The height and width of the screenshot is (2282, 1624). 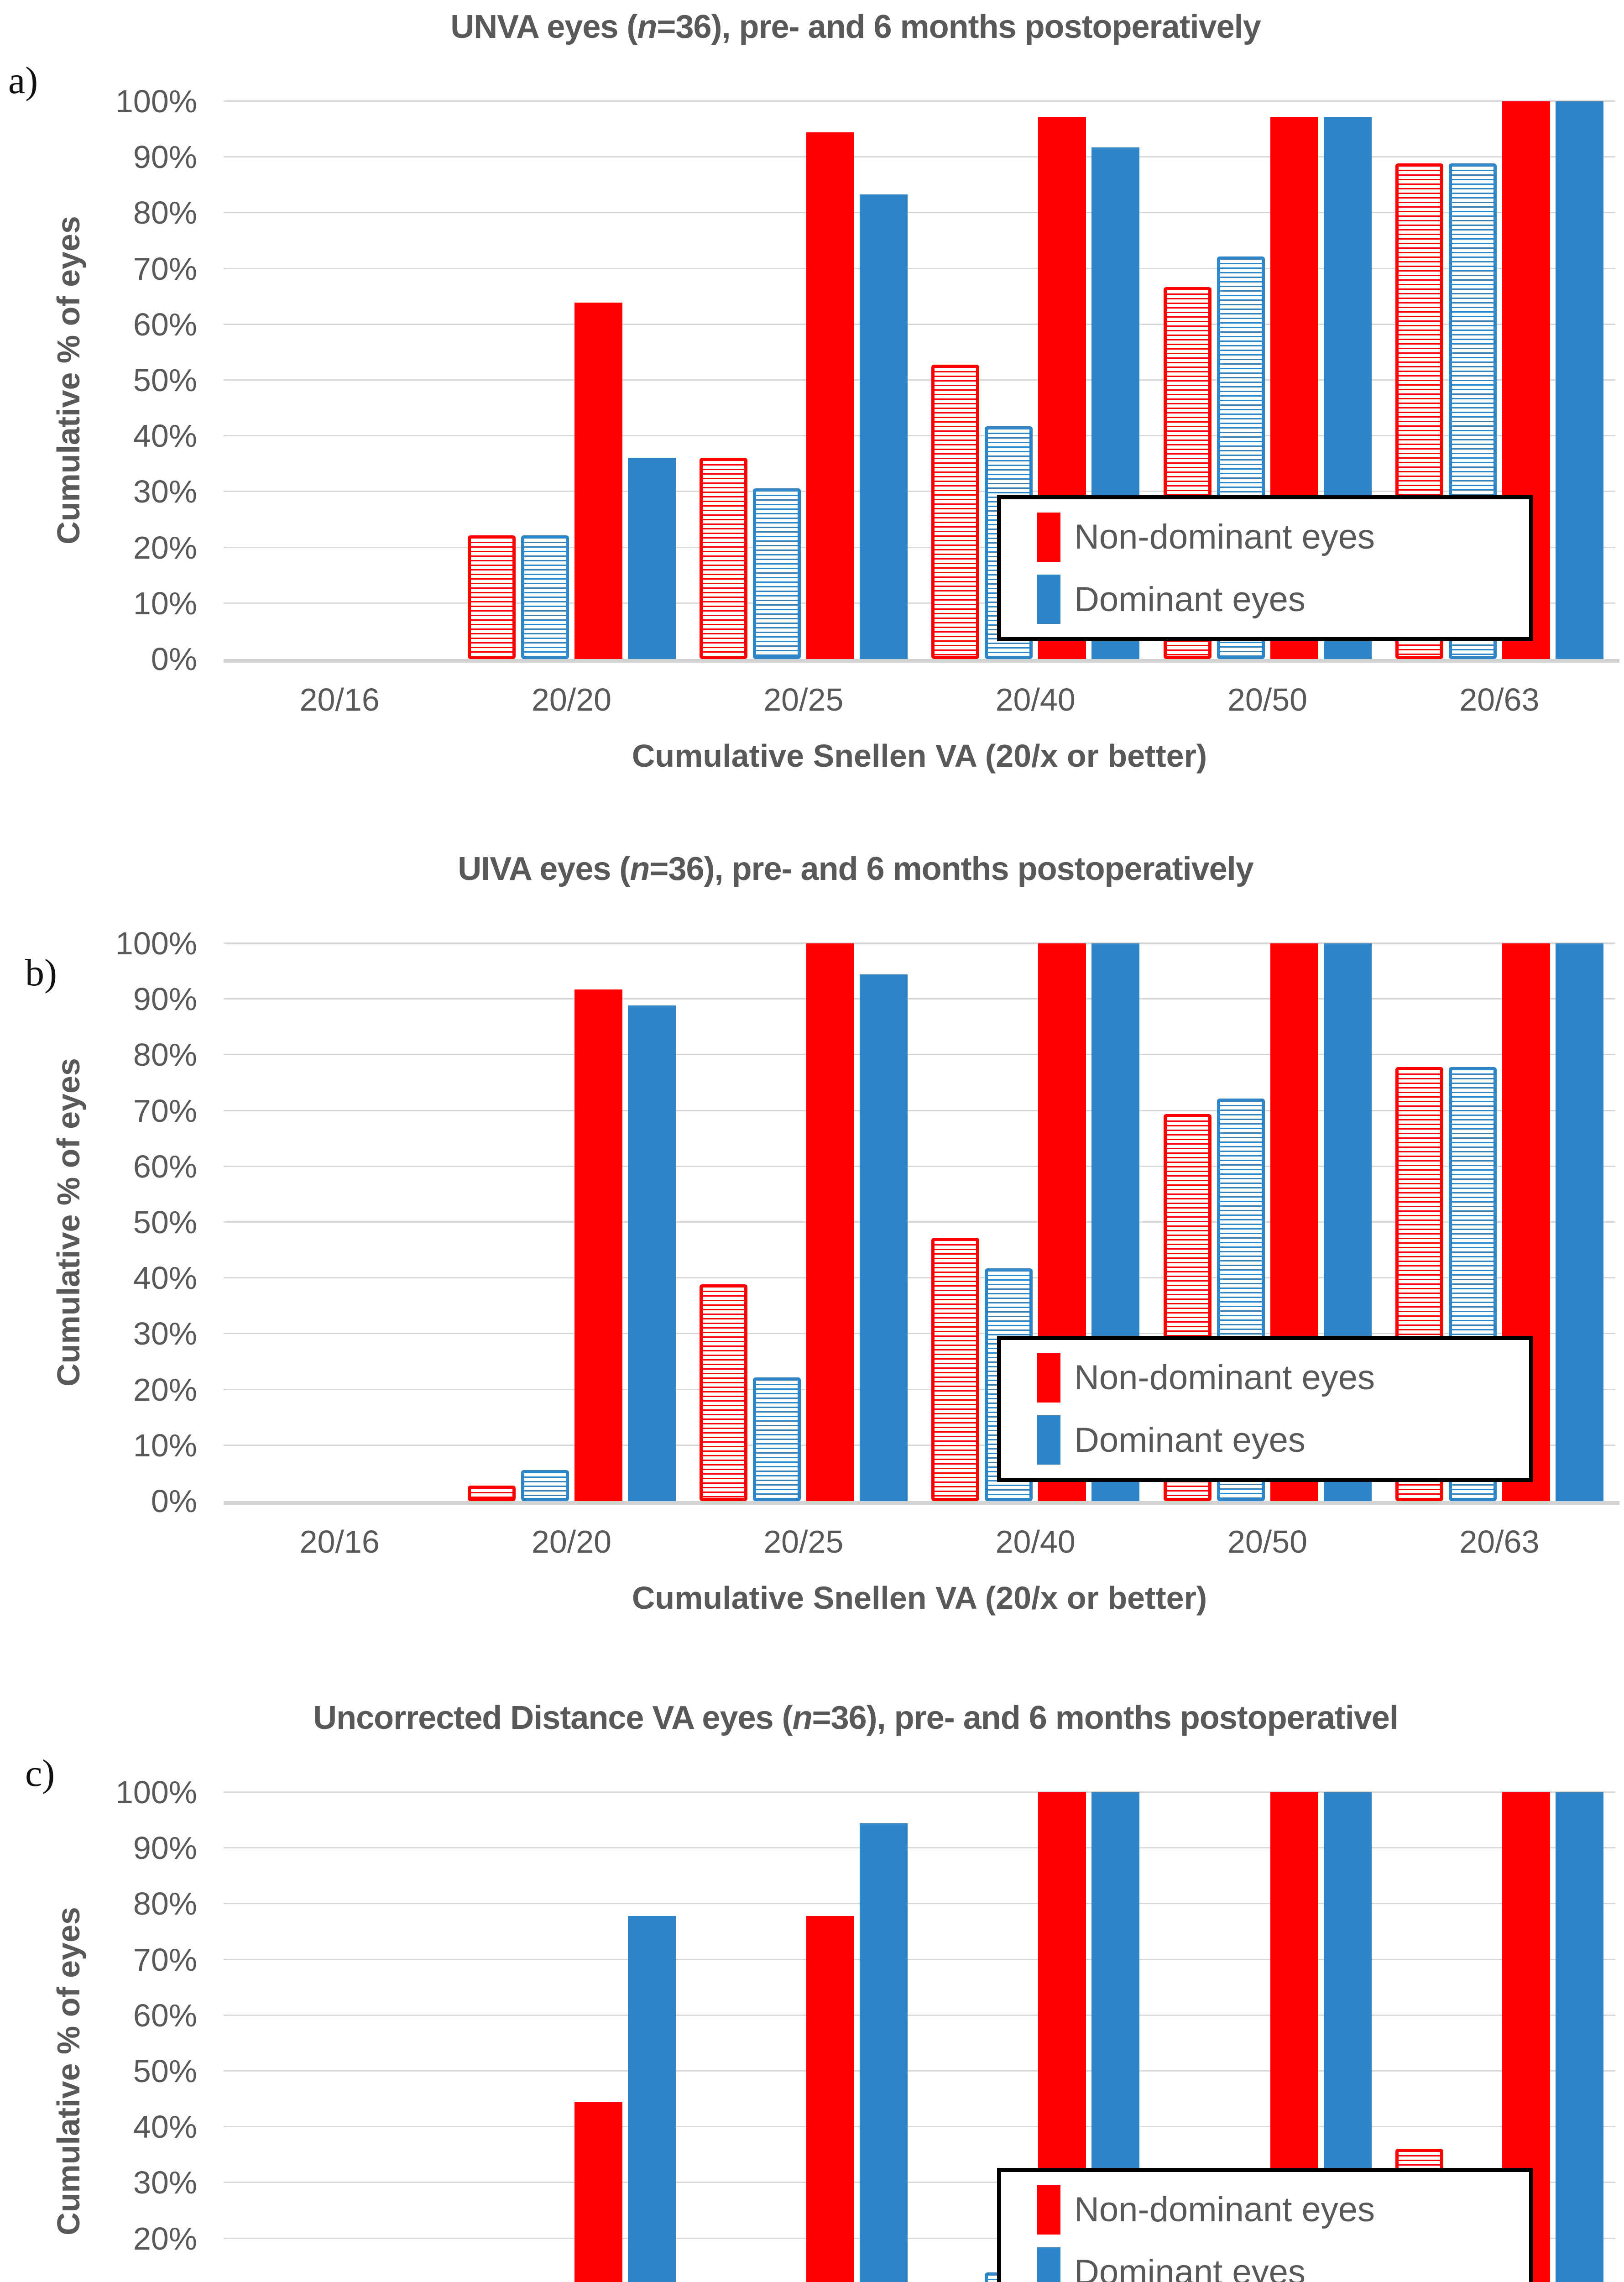 What do you see at coordinates (23, 80) in the screenshot?
I see `panel-letter: a)` at bounding box center [23, 80].